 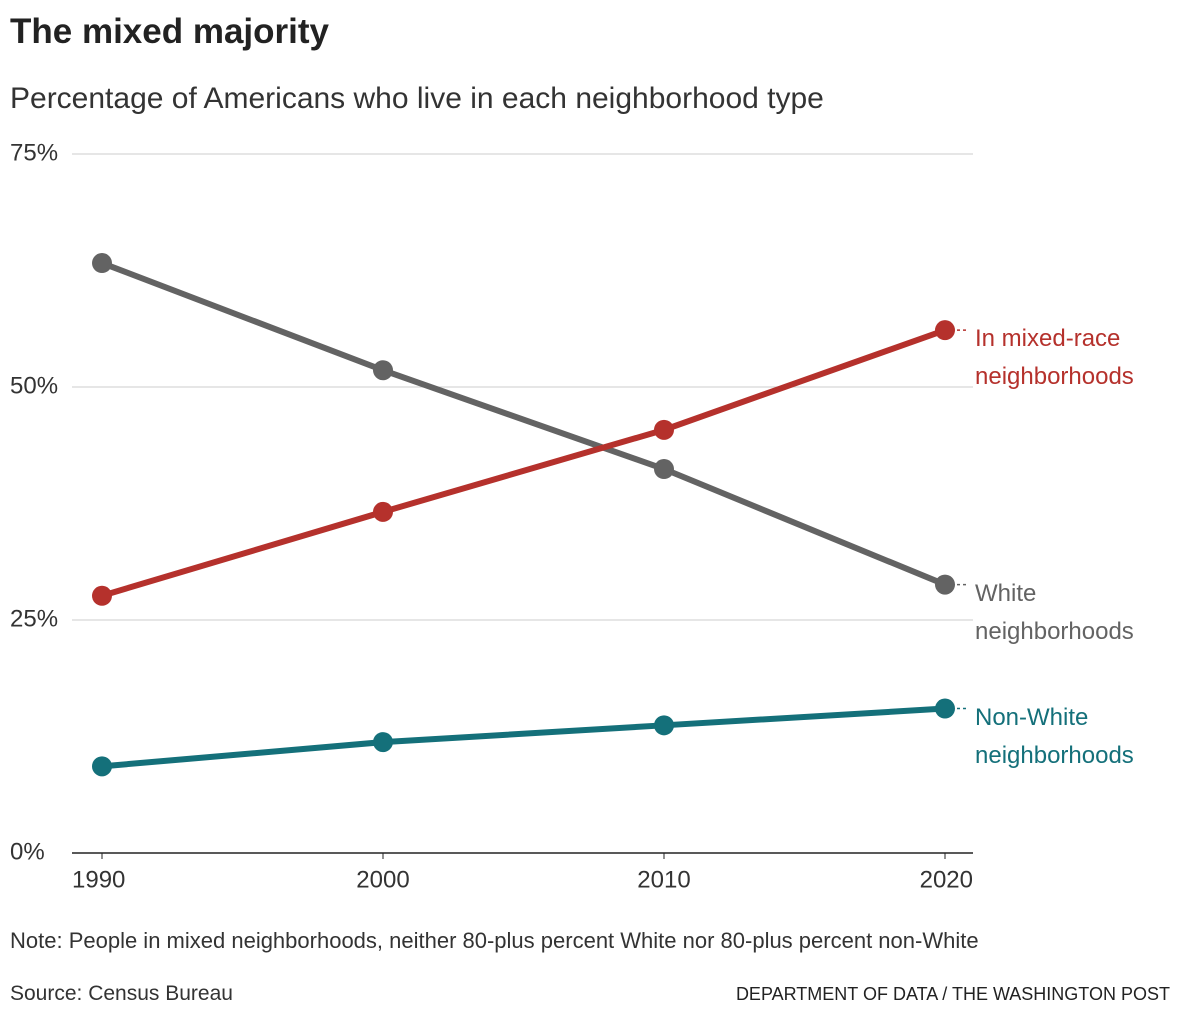 What do you see at coordinates (1054, 736) in the screenshot?
I see `series-label: Non-White neighborhoods` at bounding box center [1054, 736].